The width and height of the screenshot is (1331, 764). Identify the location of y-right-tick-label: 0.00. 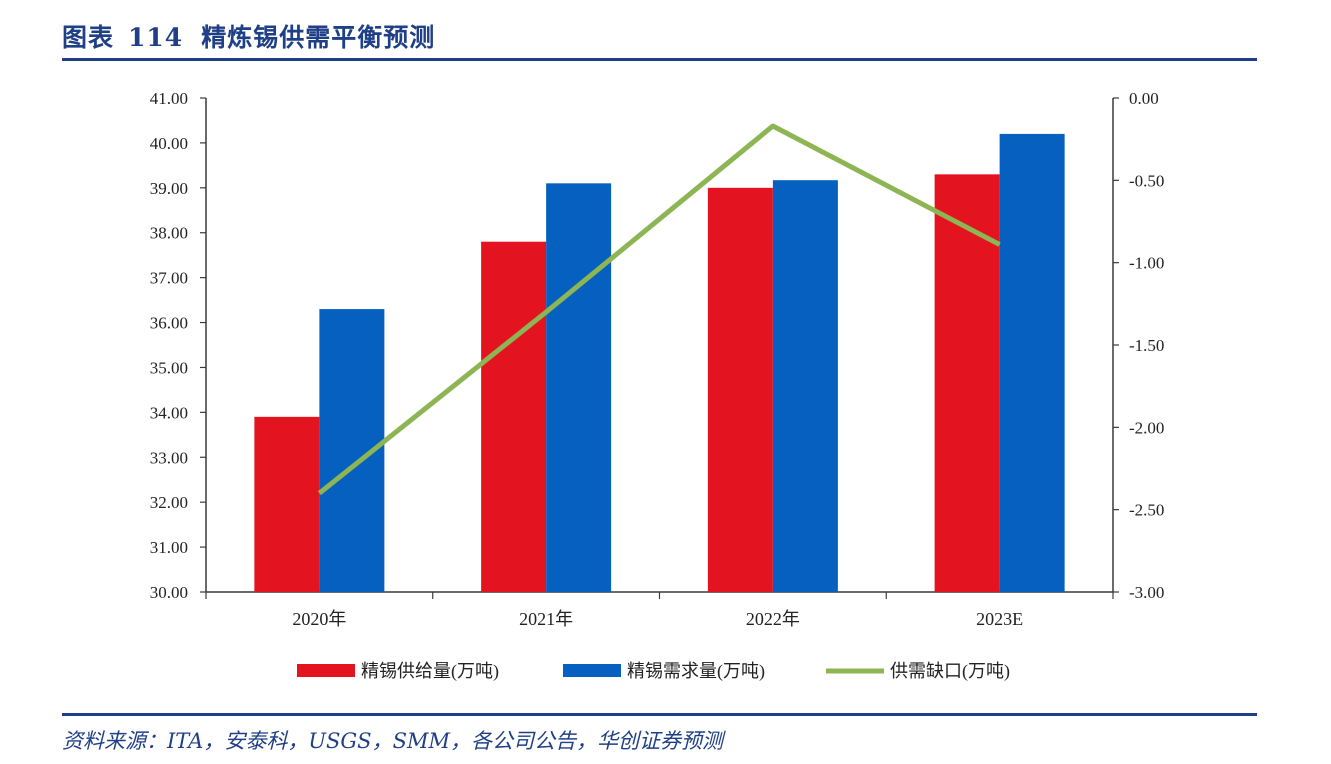
(1144, 98).